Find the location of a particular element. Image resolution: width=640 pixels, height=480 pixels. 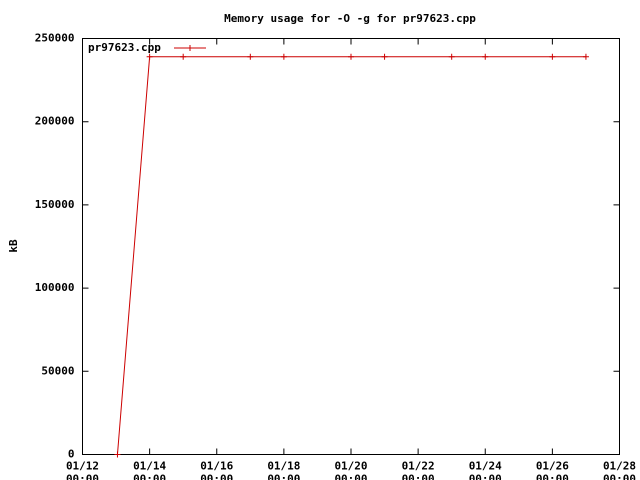

x-tick-label: 01/16 is located at coordinates (216, 466).